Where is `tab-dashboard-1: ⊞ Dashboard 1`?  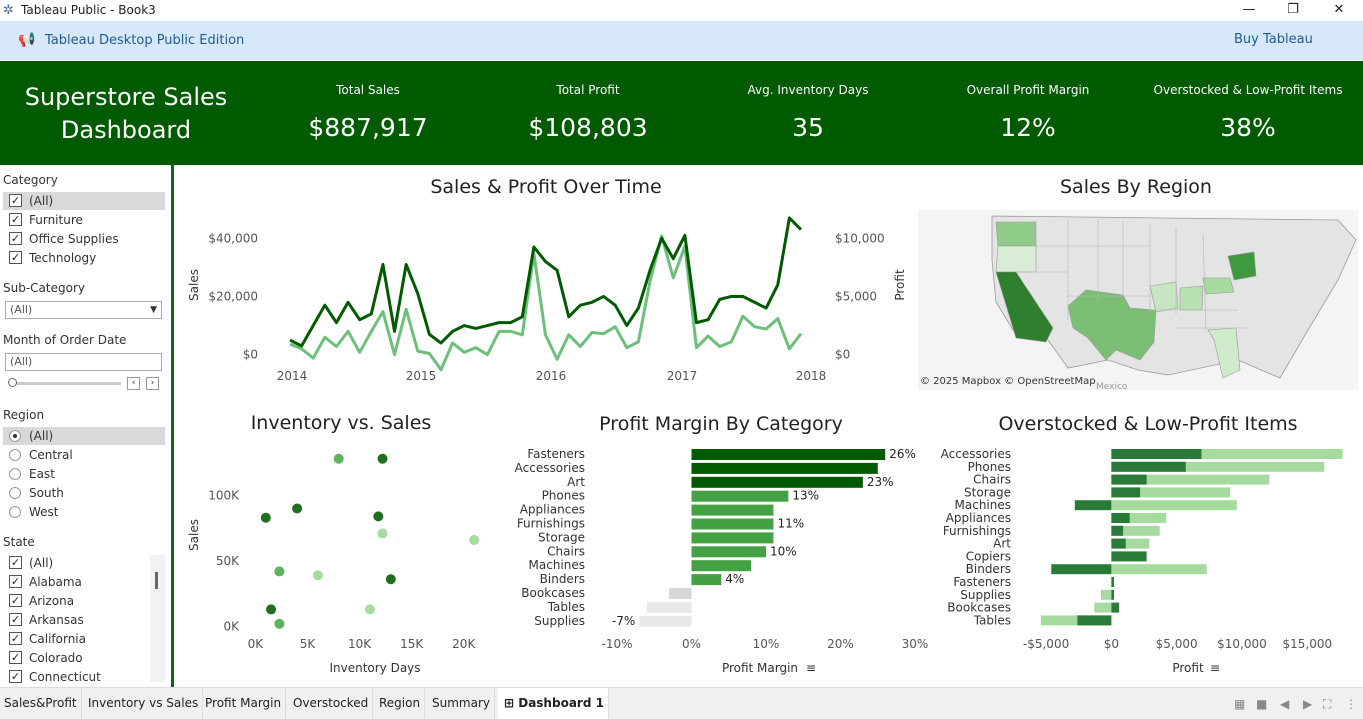
tab-dashboard-1: ⊞ Dashboard 1 is located at coordinates (553, 703).